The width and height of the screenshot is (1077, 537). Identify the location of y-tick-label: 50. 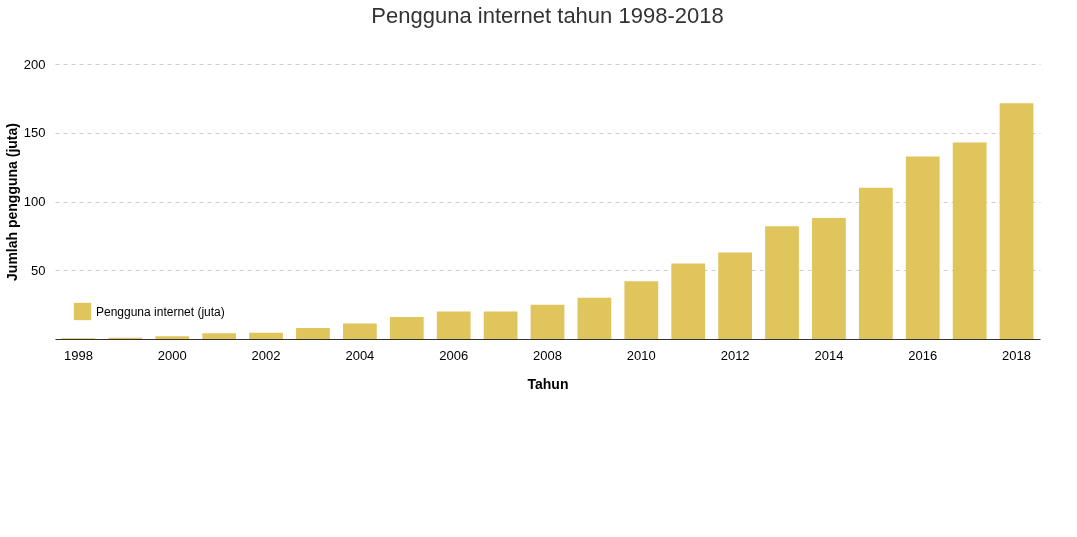
(38, 270).